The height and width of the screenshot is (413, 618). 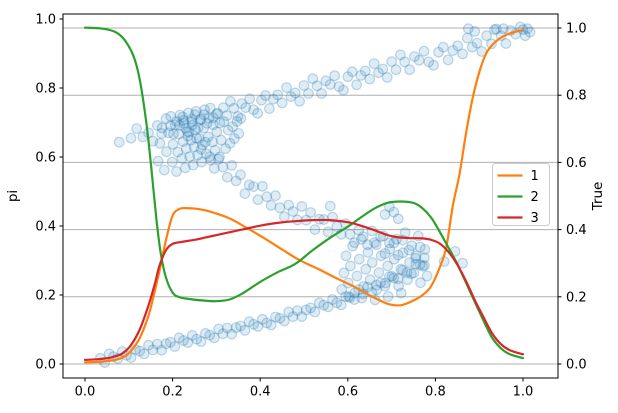 I want to click on y-tick-label-right: 0.6, so click(x=576, y=163).